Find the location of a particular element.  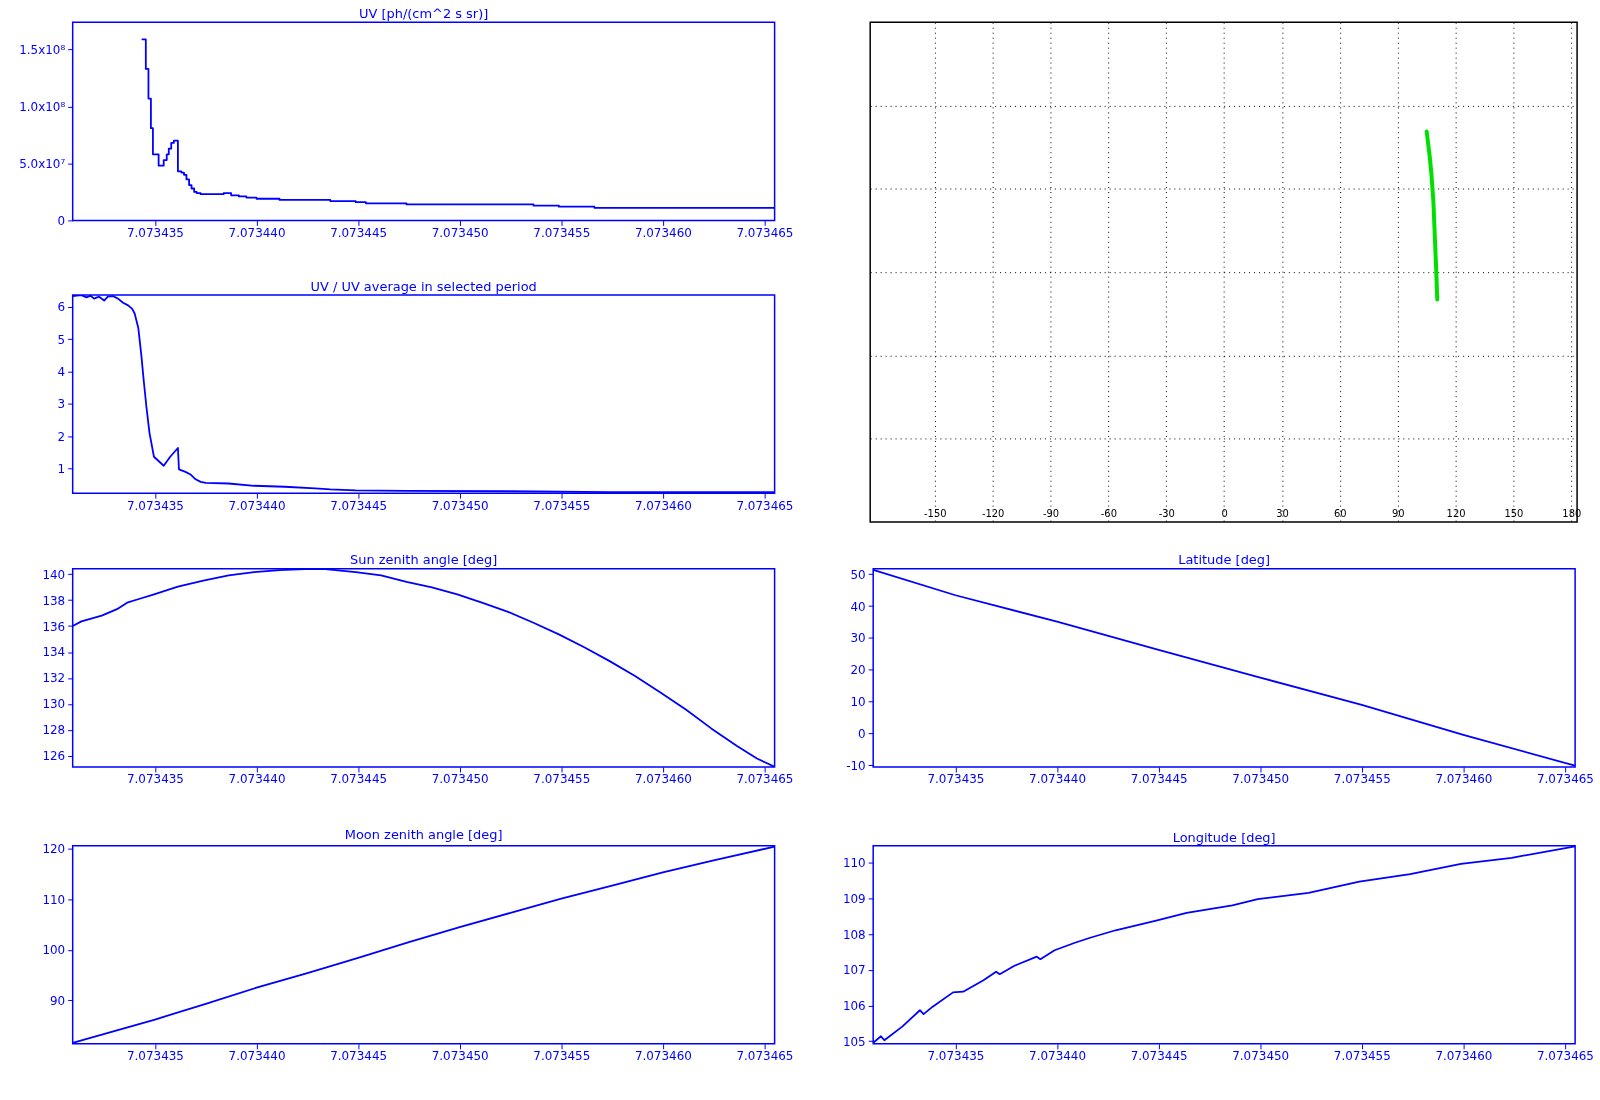

y-tick-label: 3 is located at coordinates (61, 404).